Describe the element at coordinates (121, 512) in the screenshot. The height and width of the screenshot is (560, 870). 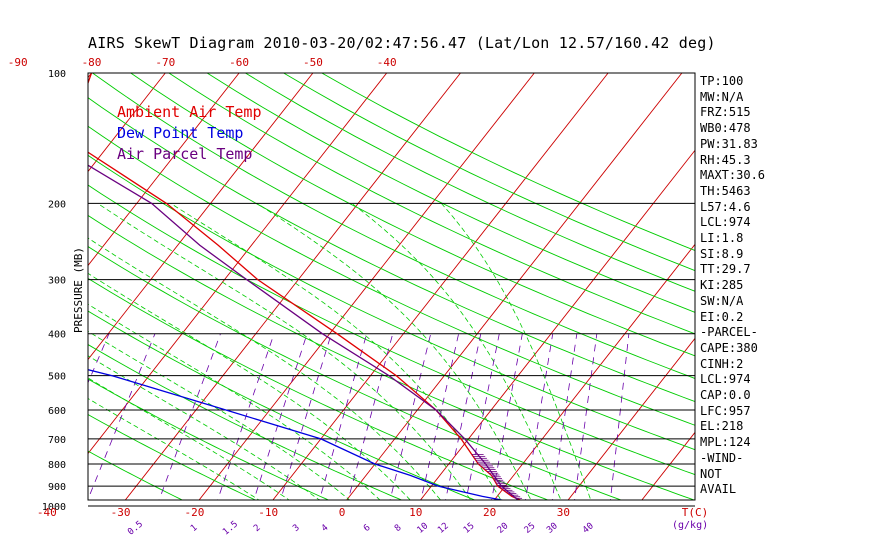
I see `bottom-temp-tick-label: -30` at that location.